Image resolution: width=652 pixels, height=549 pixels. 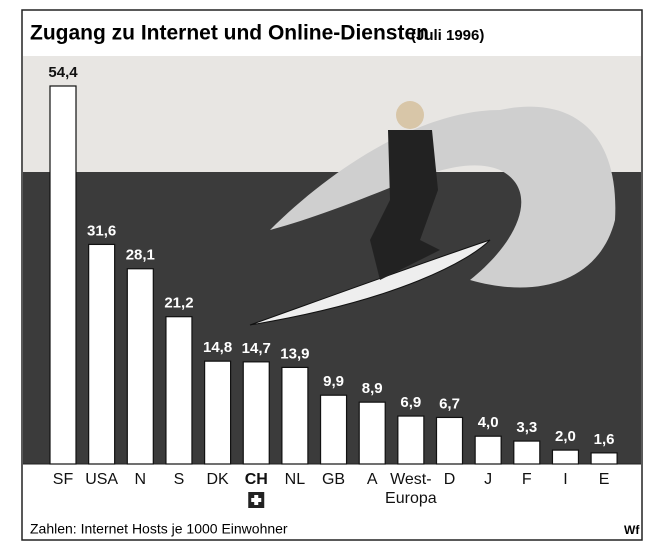 I want to click on x-tick-label: D, so click(x=449, y=479).